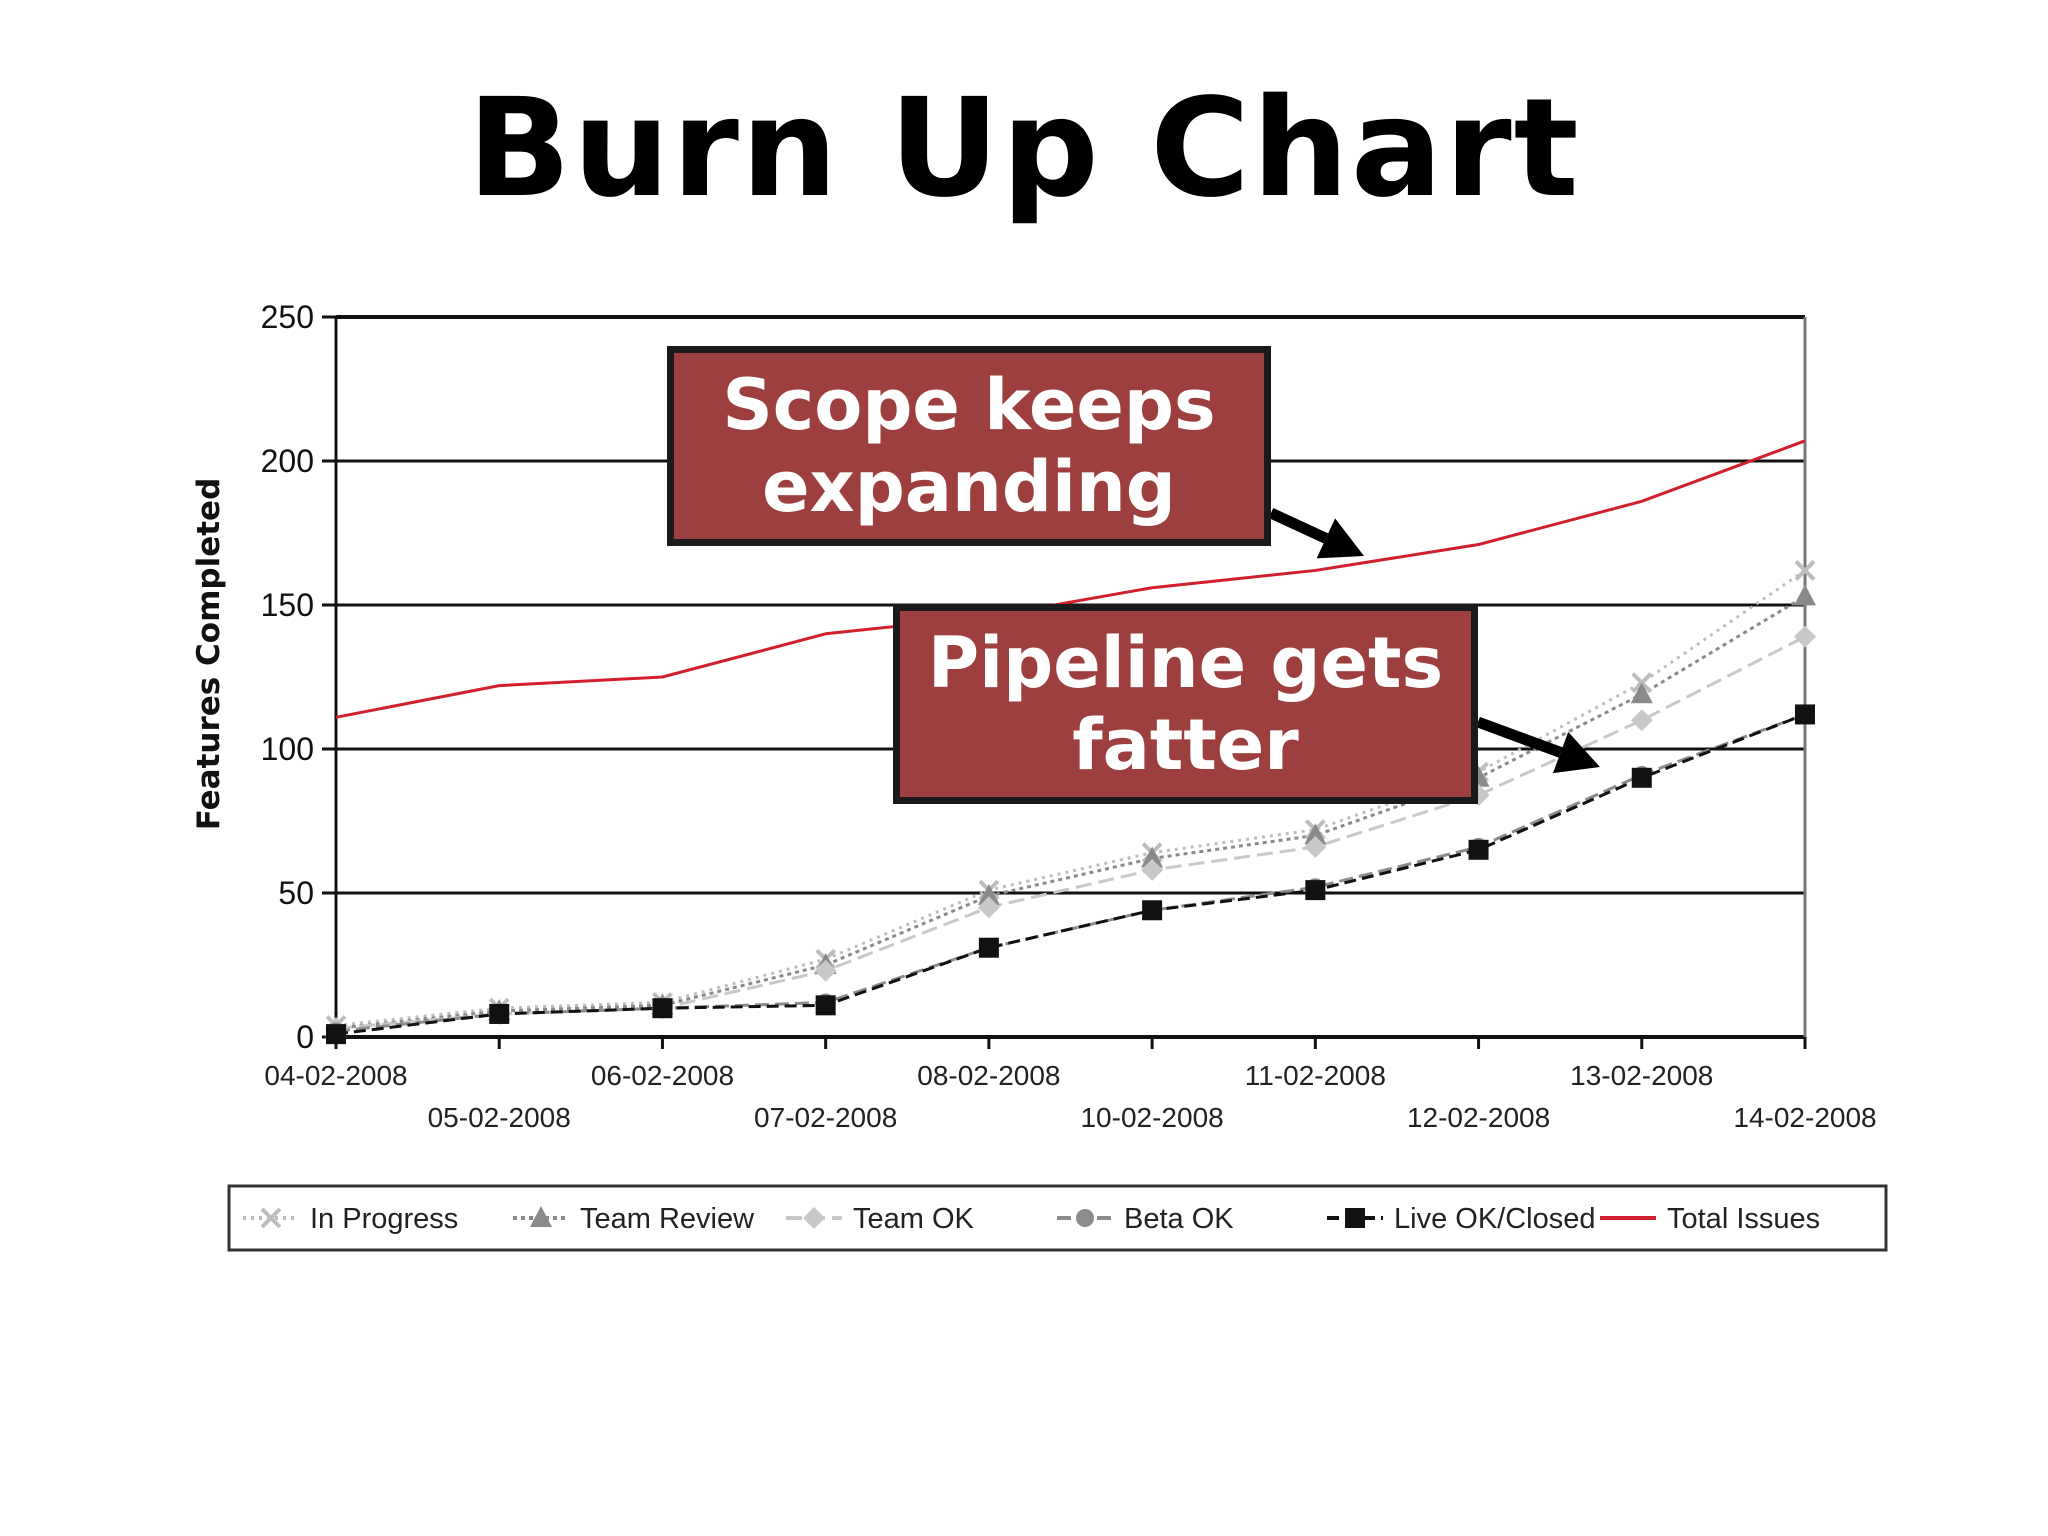 Image resolution: width=2048 pixels, height=1536 pixels. What do you see at coordinates (335, 1075) in the screenshot?
I see `x-tick-label-04-02-2008: 04-02-2008` at bounding box center [335, 1075].